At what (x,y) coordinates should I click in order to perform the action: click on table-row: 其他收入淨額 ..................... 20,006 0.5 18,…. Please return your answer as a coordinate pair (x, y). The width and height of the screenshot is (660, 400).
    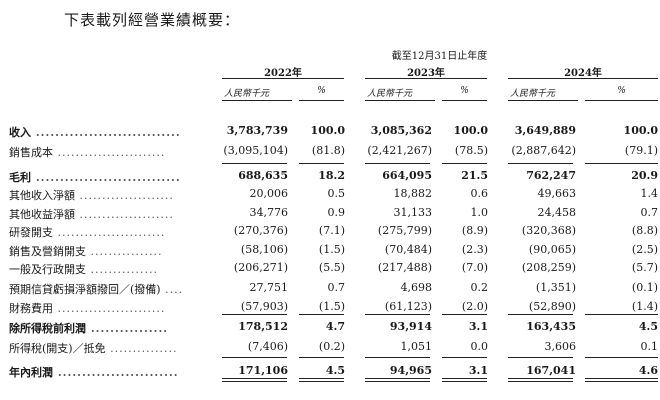
    Looking at the image, I should click on (330, 194).